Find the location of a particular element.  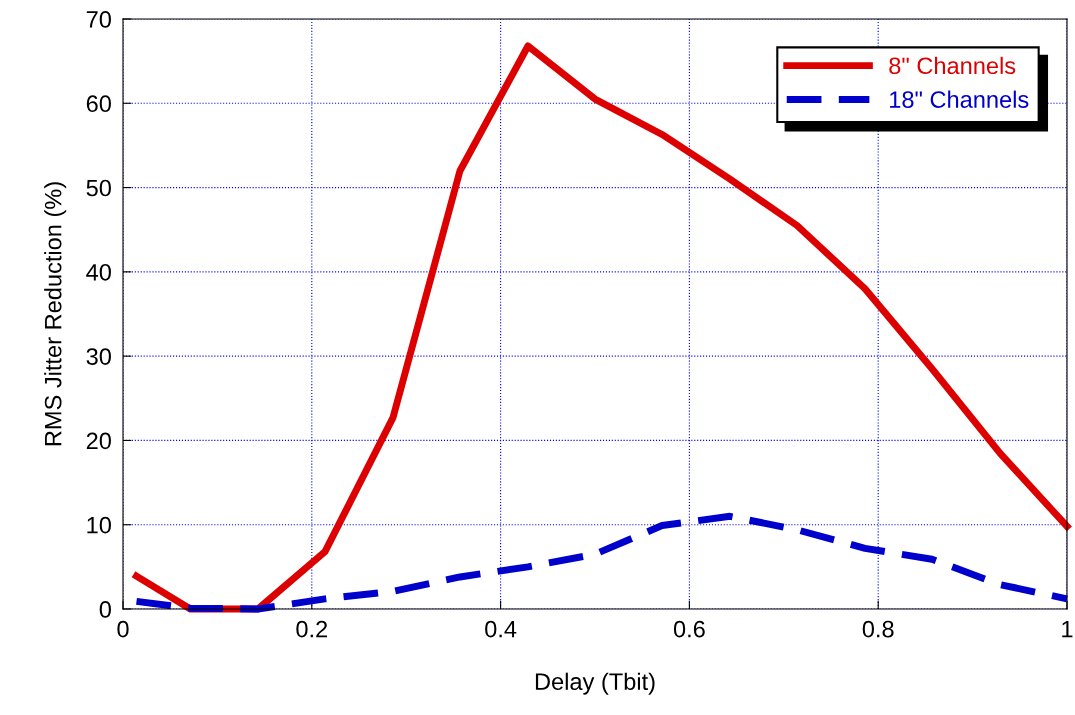

y-tick-label: 10 is located at coordinates (99, 525).